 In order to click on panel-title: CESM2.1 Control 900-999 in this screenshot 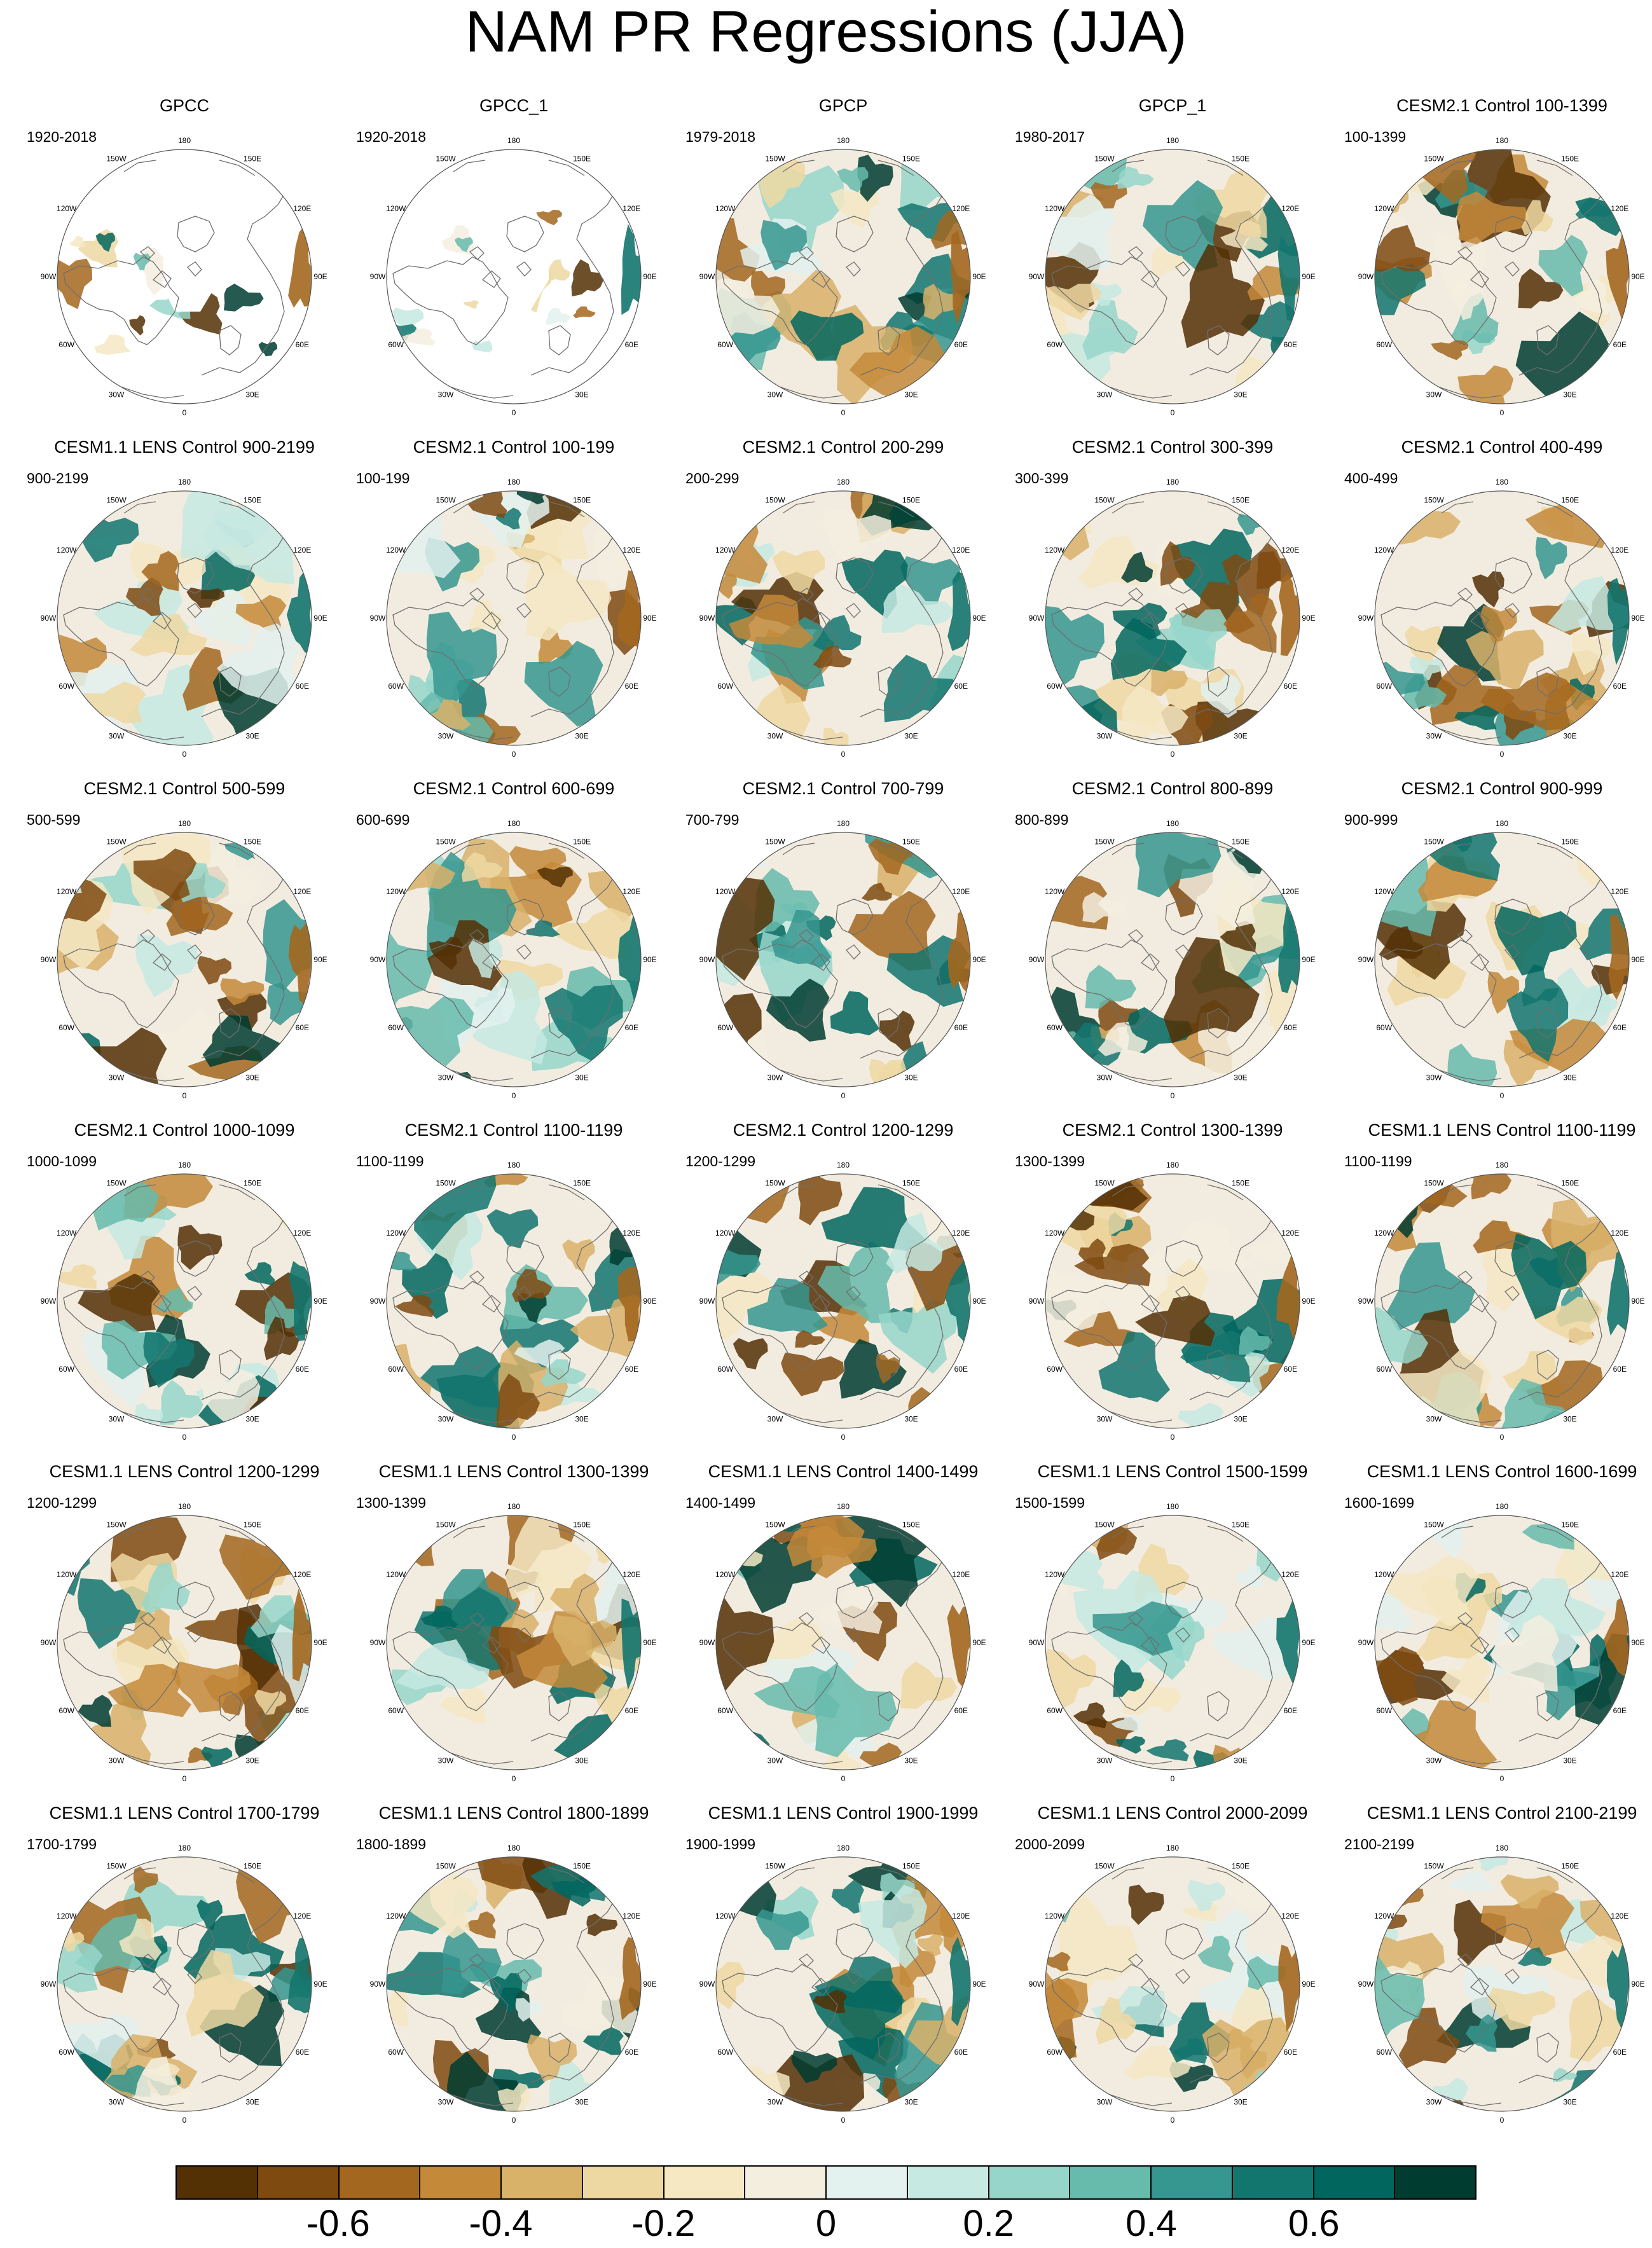, I will do `click(1502, 789)`.